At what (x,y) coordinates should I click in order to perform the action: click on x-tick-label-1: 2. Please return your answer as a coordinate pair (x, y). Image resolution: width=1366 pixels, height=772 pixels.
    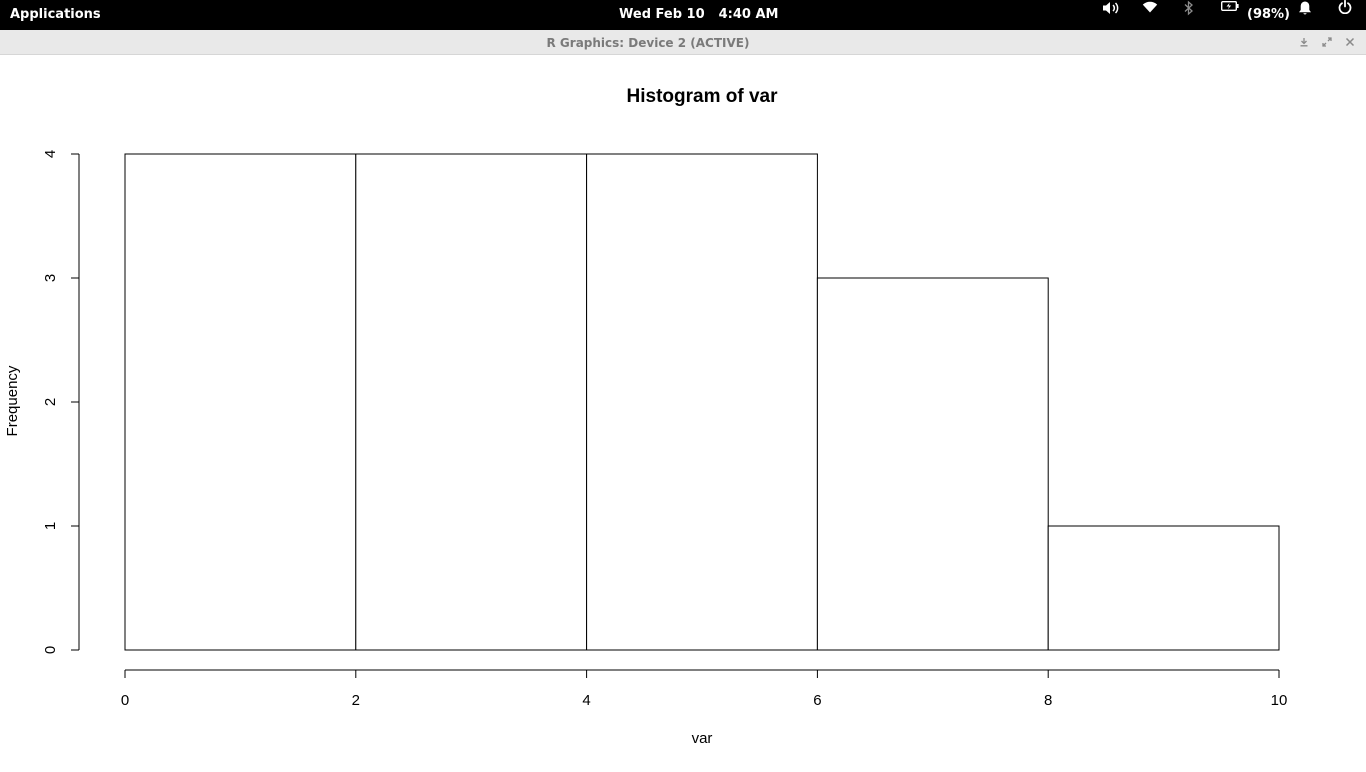
    Looking at the image, I should click on (356, 700).